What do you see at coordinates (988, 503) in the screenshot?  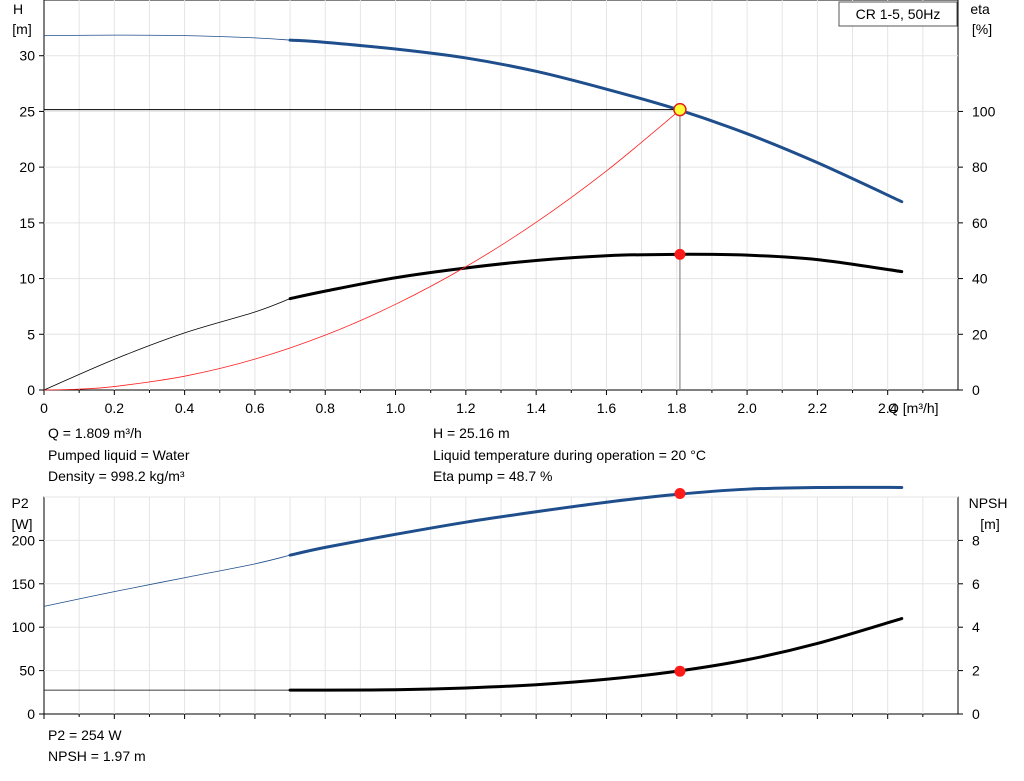 I see `bottom-right-axis-label-line1: NPSH` at bounding box center [988, 503].